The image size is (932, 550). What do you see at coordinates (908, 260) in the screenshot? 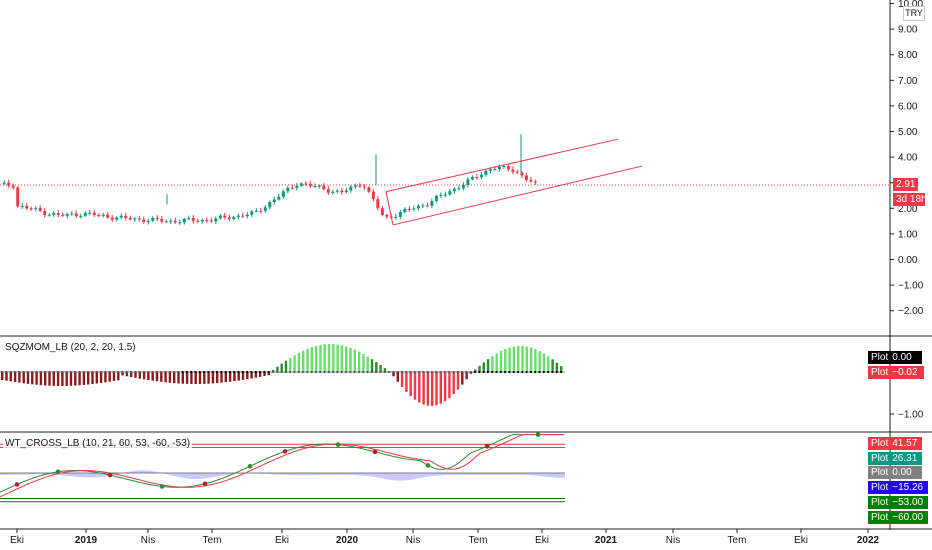
I see `price-tick-label: 0.00` at bounding box center [908, 260].